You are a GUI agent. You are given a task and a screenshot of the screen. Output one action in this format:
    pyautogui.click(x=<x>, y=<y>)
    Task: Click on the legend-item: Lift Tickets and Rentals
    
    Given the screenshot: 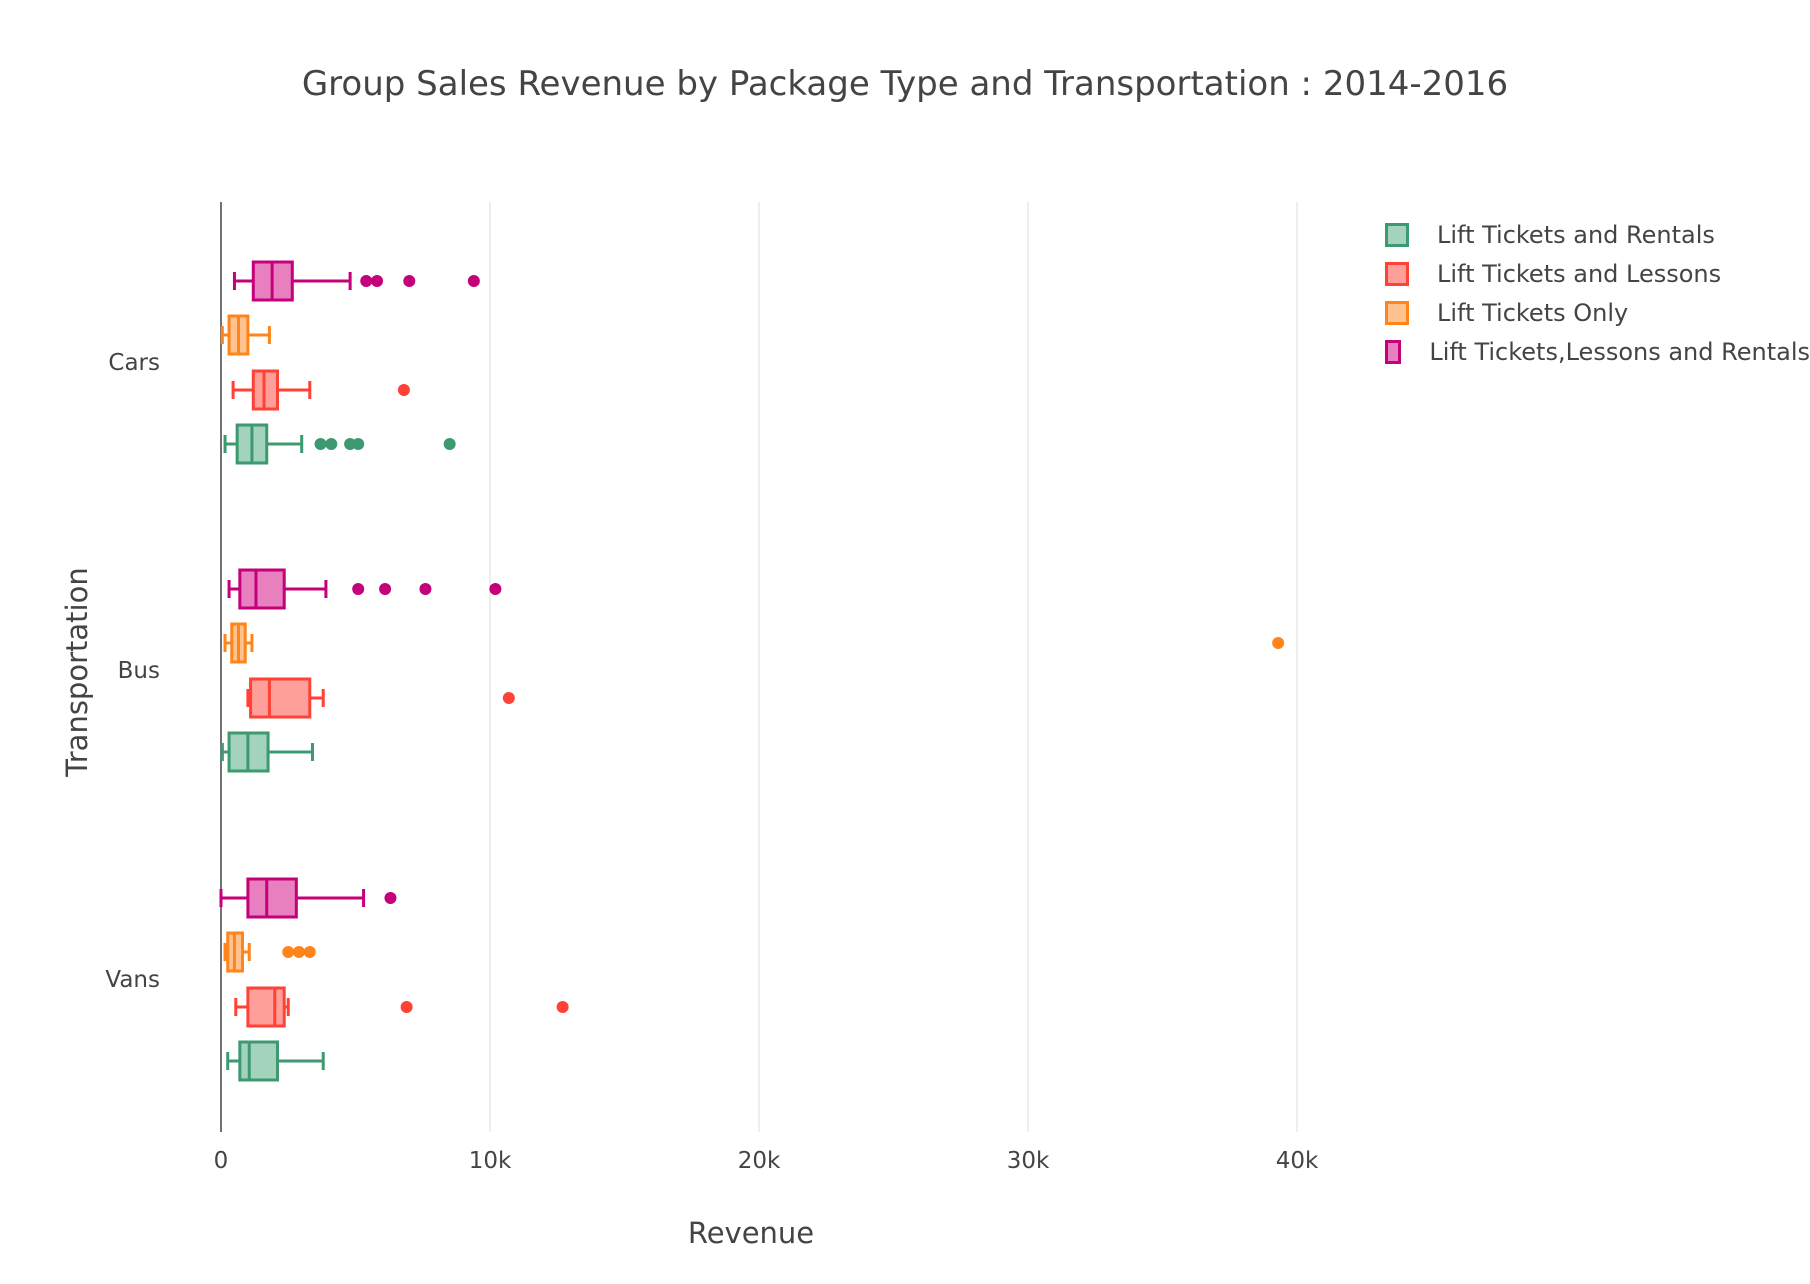 What is the action you would take?
    pyautogui.click(x=1597, y=234)
    